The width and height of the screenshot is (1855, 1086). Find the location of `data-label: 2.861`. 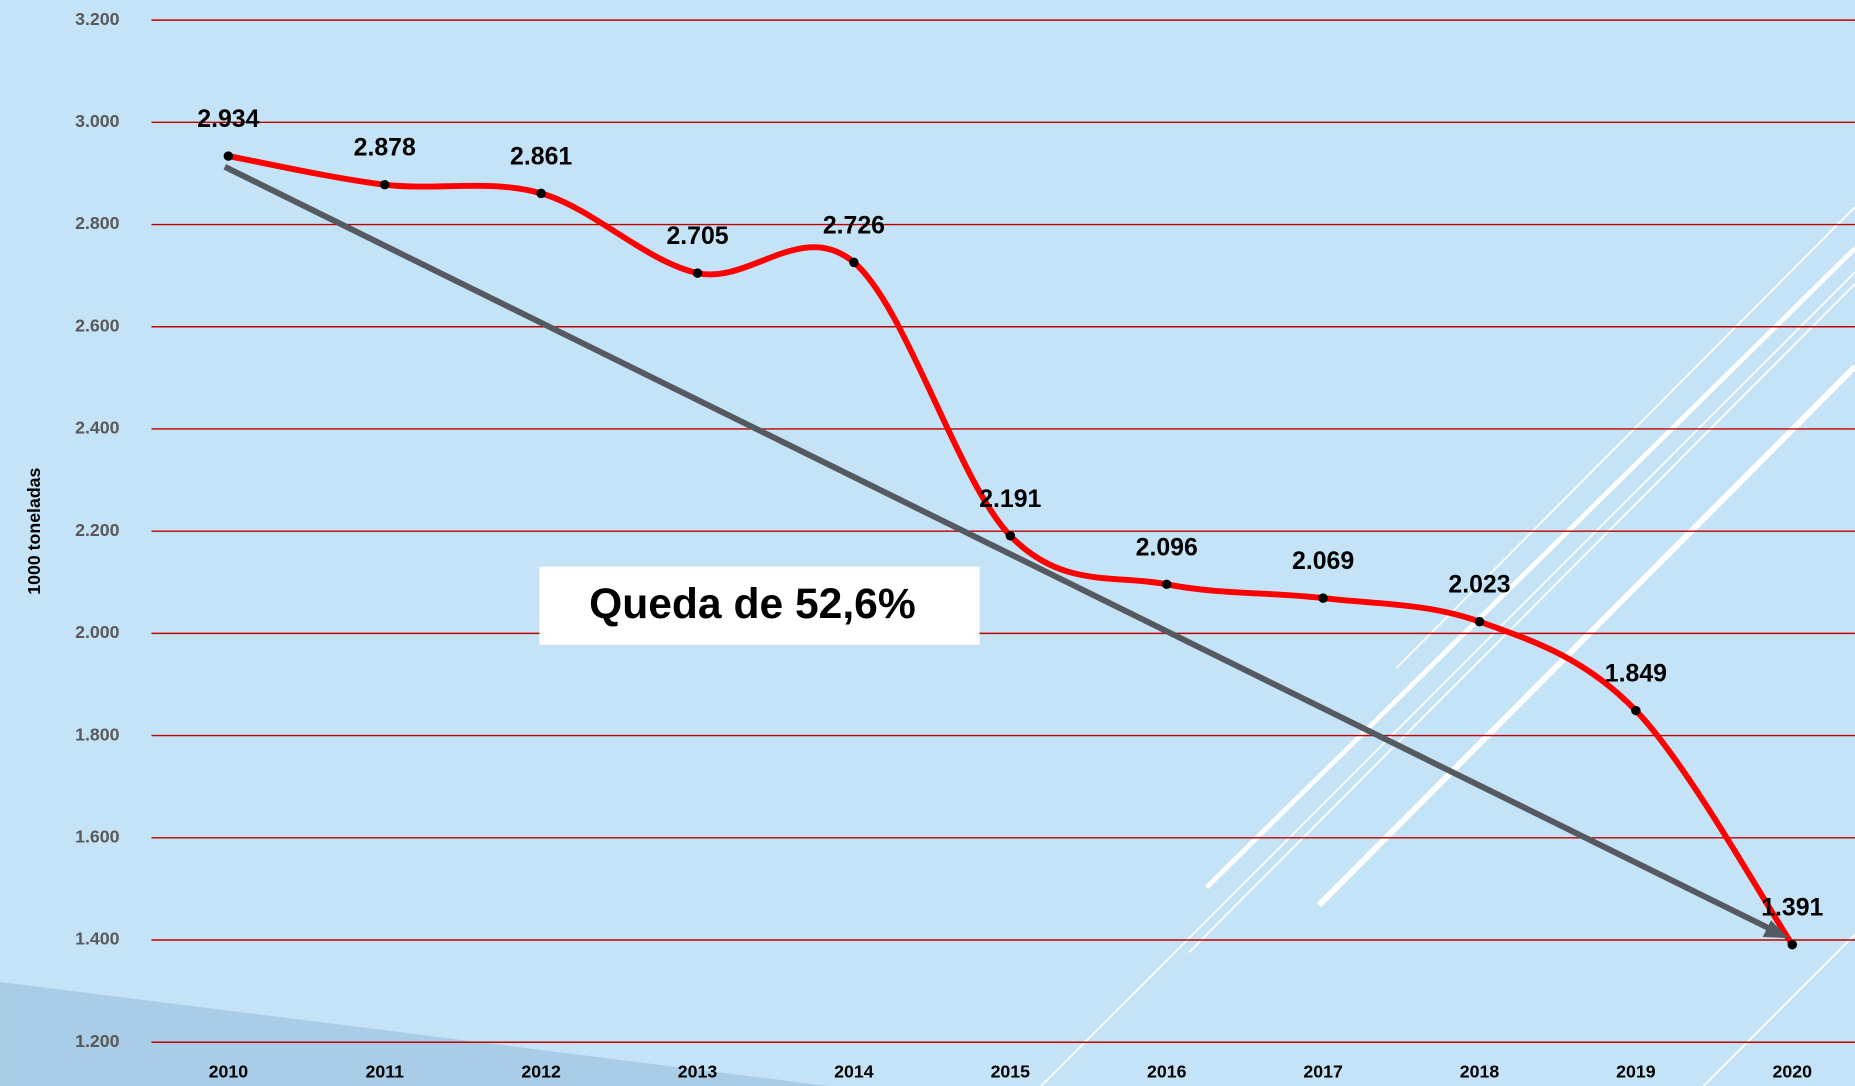

data-label: 2.861 is located at coordinates (541, 156).